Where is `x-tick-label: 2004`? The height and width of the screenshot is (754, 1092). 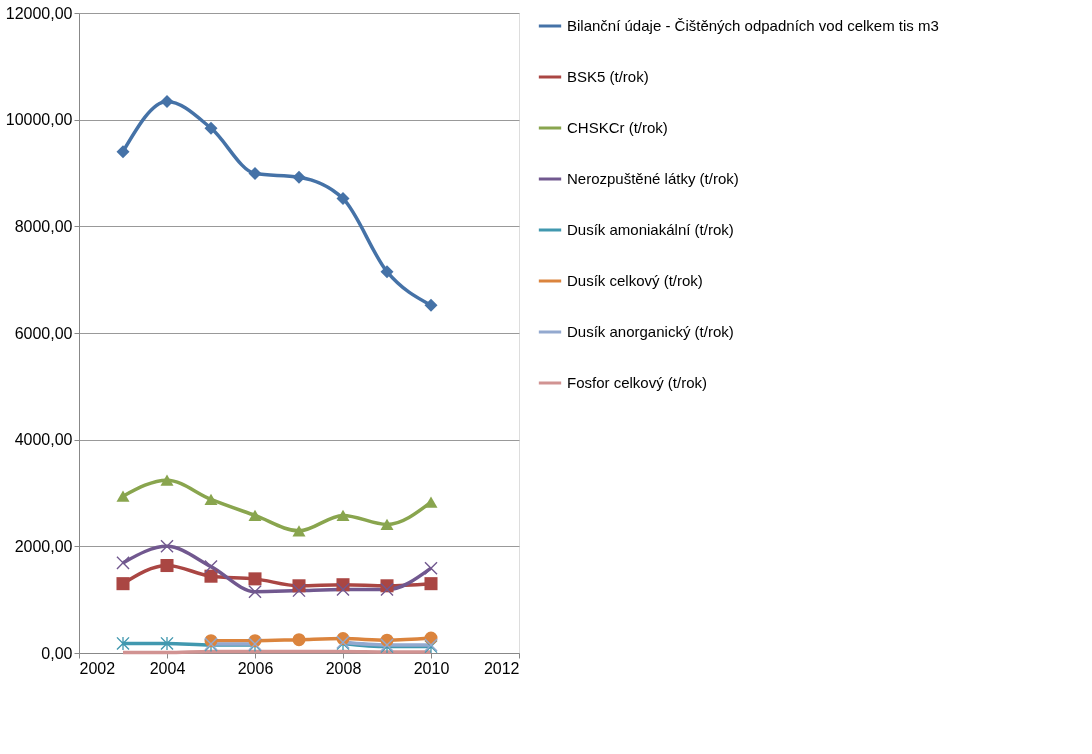 x-tick-label: 2004 is located at coordinates (167, 668).